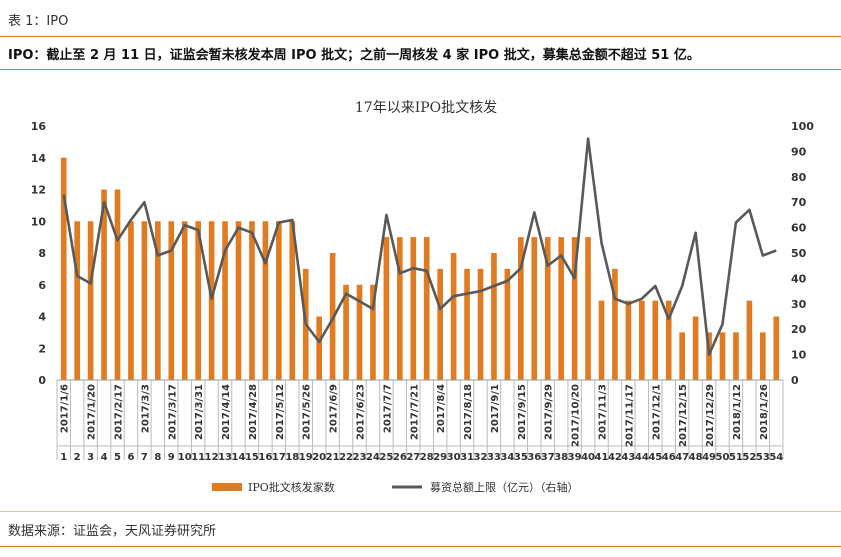  Describe the element at coordinates (130, 457) in the screenshot. I see `x-index-label: 6` at that location.